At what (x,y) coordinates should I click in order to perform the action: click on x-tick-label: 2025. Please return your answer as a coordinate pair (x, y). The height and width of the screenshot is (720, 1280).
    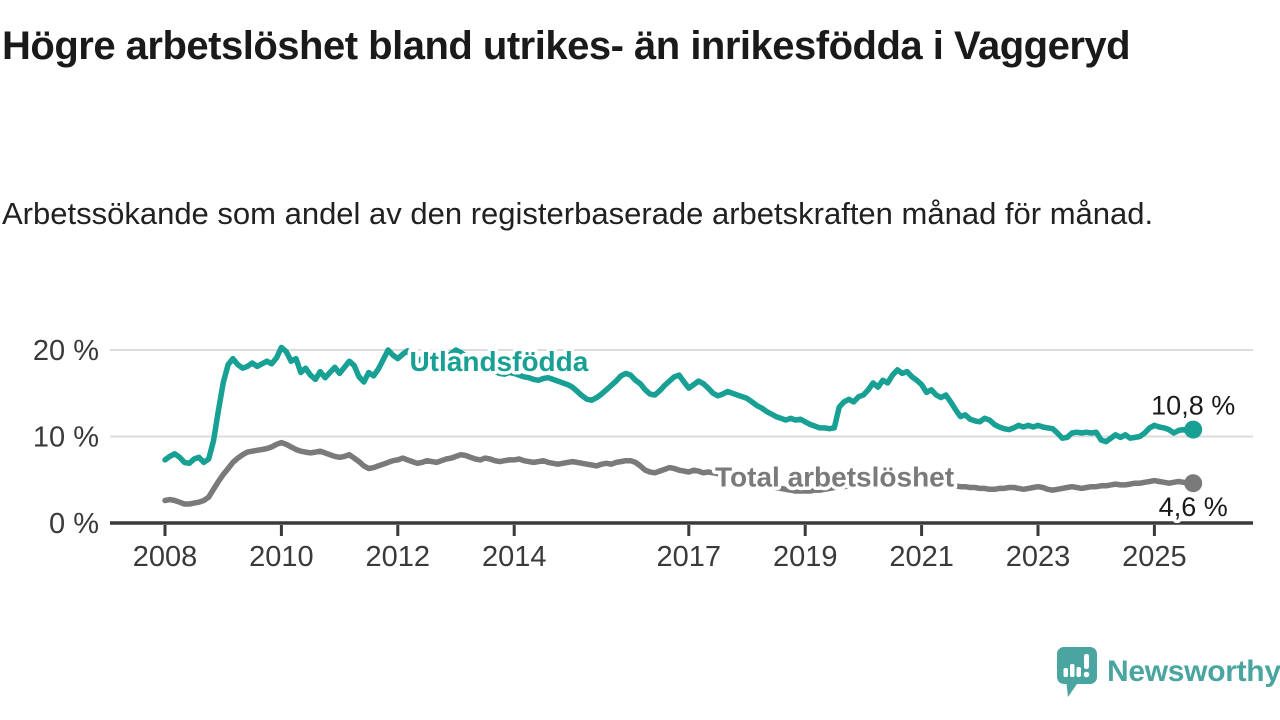
    Looking at the image, I should click on (1154, 557).